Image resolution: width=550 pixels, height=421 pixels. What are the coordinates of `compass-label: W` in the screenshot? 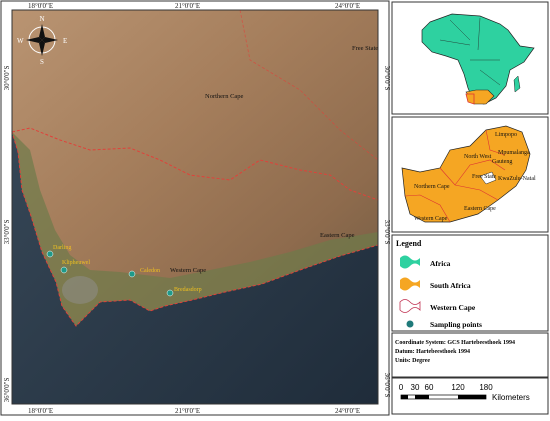 It's located at (20, 41).